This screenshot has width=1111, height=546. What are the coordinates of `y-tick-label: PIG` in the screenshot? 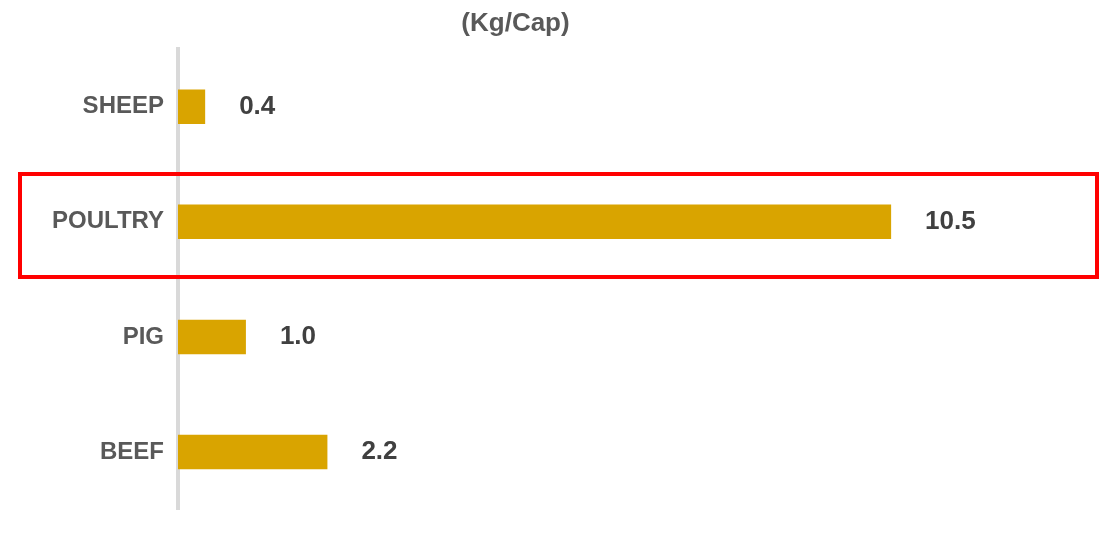 It's located at (143, 335).